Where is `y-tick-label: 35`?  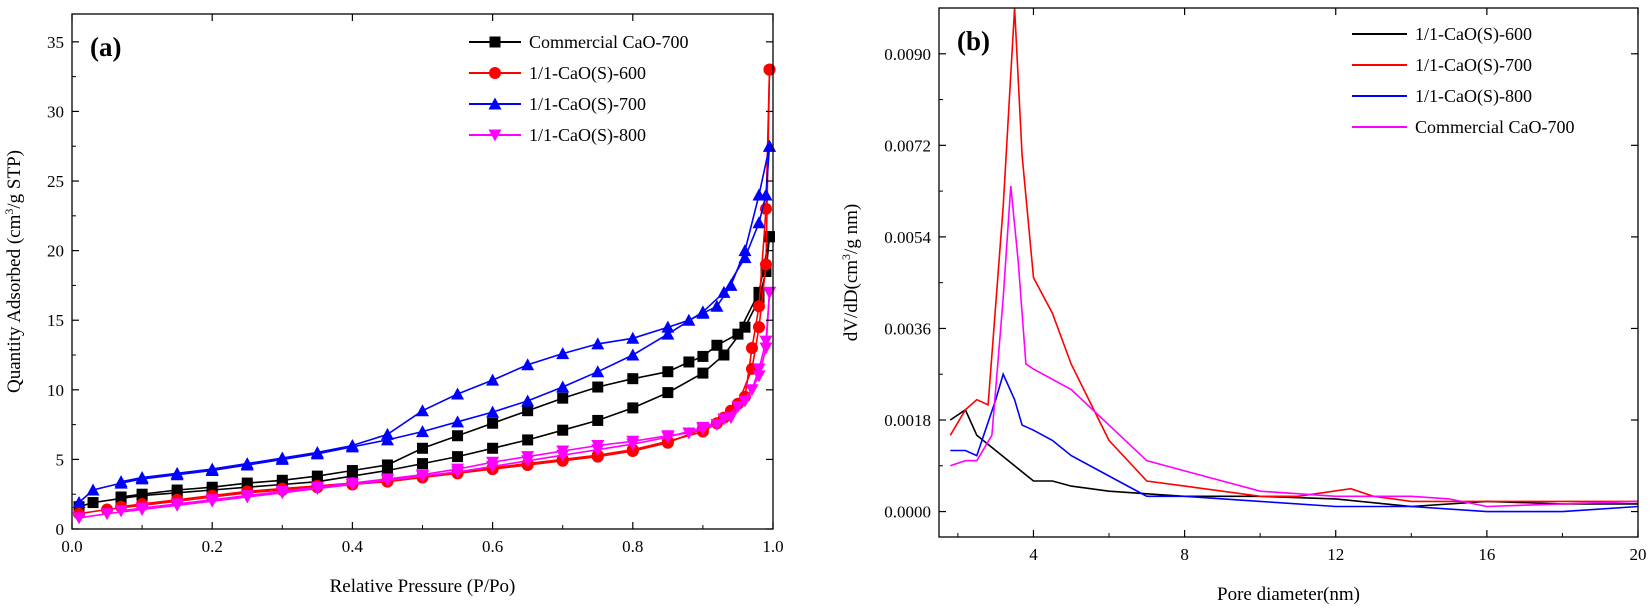
y-tick-label: 35 is located at coordinates (55, 42).